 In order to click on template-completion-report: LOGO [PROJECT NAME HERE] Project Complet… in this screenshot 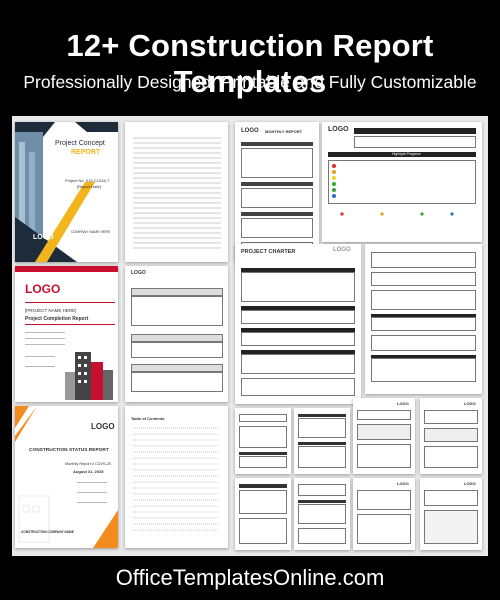, I will do `click(66, 334)`.